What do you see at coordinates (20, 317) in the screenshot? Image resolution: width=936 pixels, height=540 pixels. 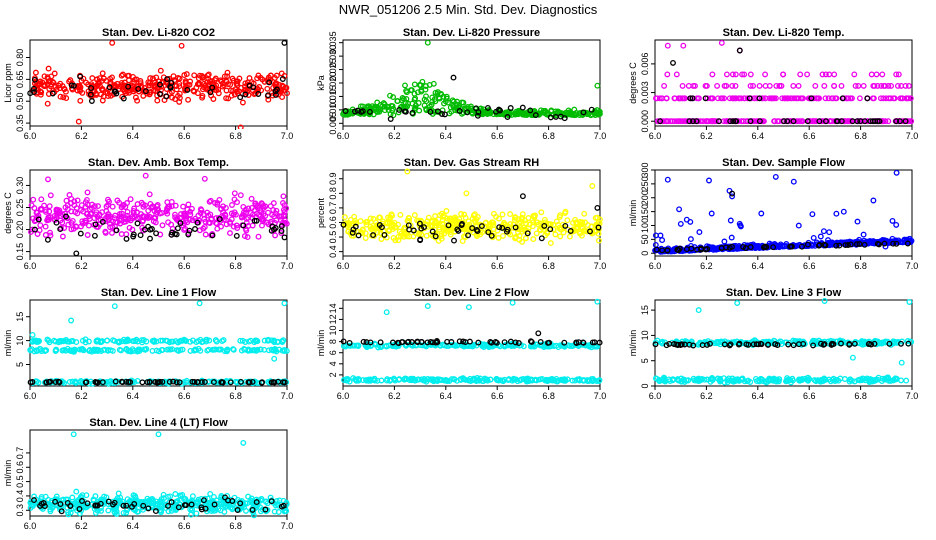 I see `y-tick-label: 15` at bounding box center [20, 317].